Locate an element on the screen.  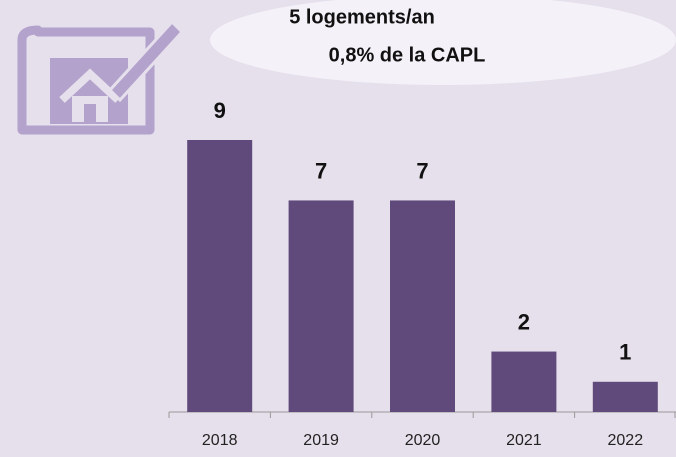
x-tick-label: 2020 is located at coordinates (423, 440).